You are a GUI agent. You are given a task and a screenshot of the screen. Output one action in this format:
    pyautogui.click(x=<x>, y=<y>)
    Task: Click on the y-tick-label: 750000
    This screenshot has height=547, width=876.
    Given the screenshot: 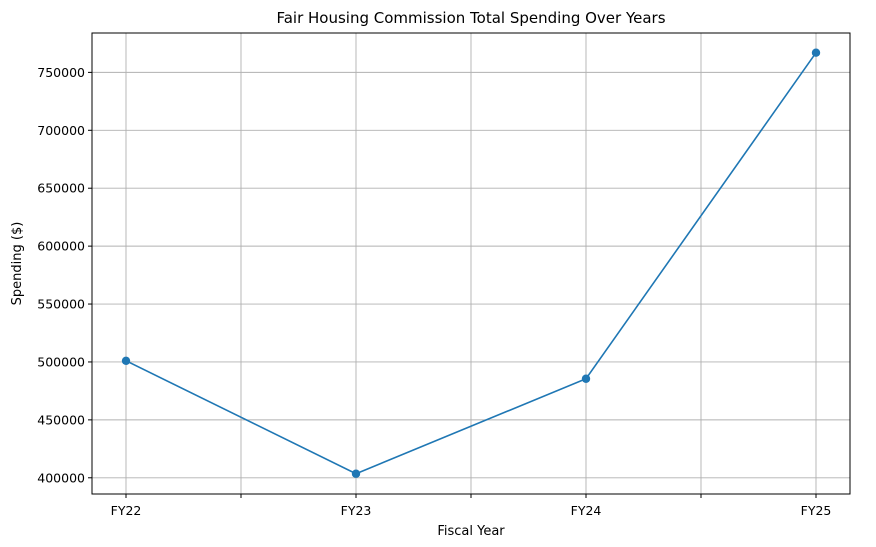 What is the action you would take?
    pyautogui.click(x=61, y=72)
    